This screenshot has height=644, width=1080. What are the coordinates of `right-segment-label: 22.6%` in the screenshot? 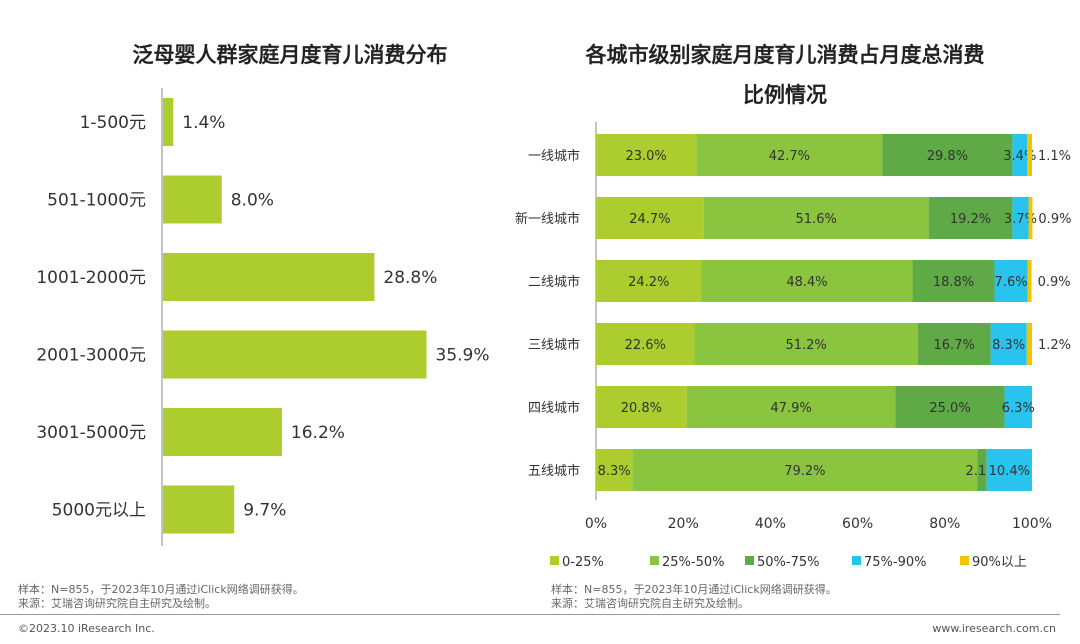 It's located at (645, 345).